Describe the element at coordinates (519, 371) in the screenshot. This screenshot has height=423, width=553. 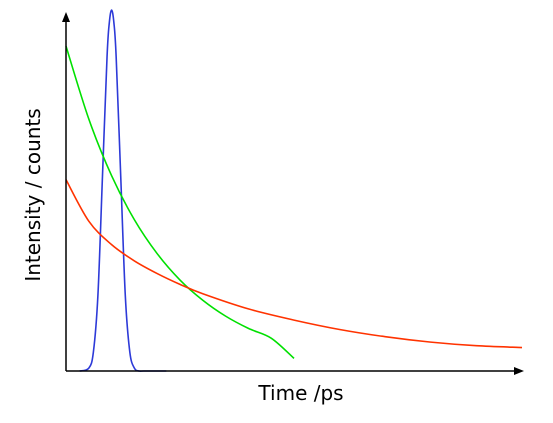
I see `x-axis-arrow-icon` at that location.